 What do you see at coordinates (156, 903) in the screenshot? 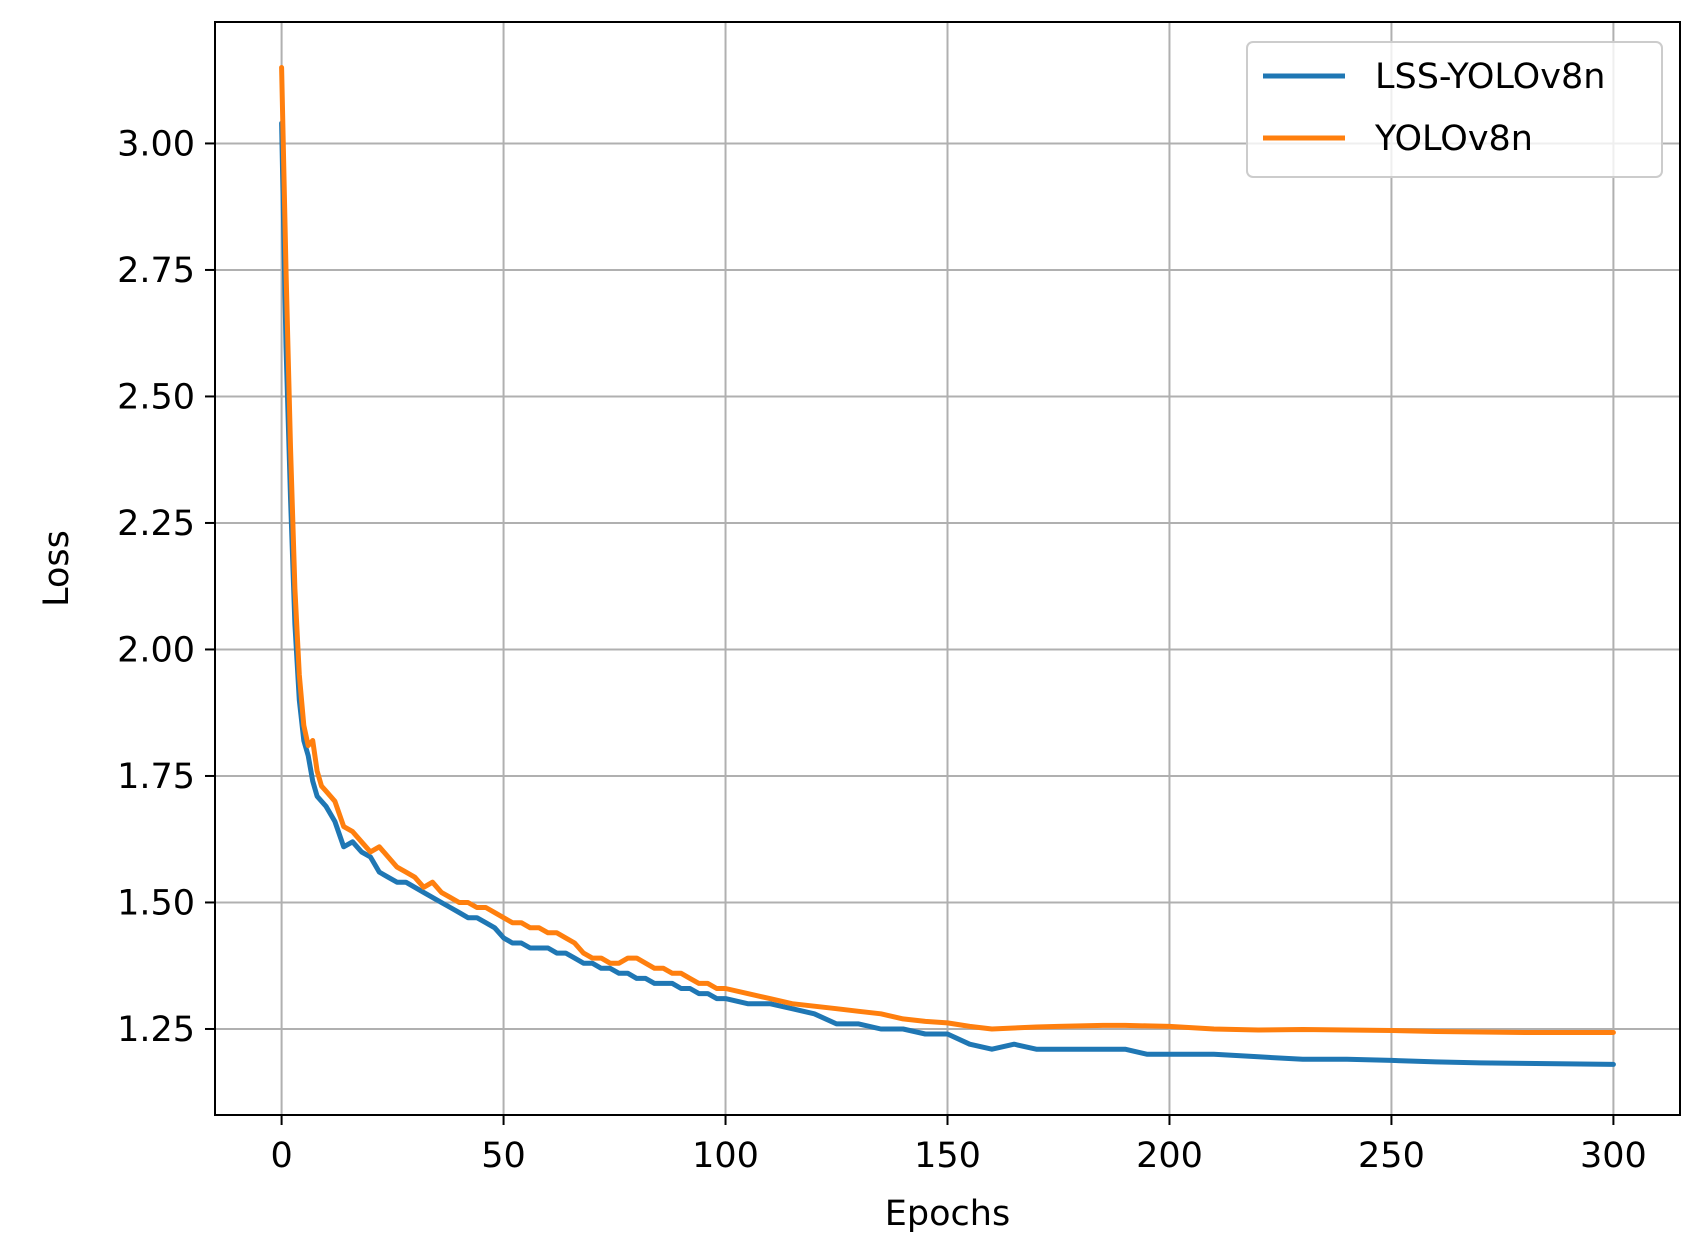
I see `y-tick-label: 1.50` at bounding box center [156, 903].